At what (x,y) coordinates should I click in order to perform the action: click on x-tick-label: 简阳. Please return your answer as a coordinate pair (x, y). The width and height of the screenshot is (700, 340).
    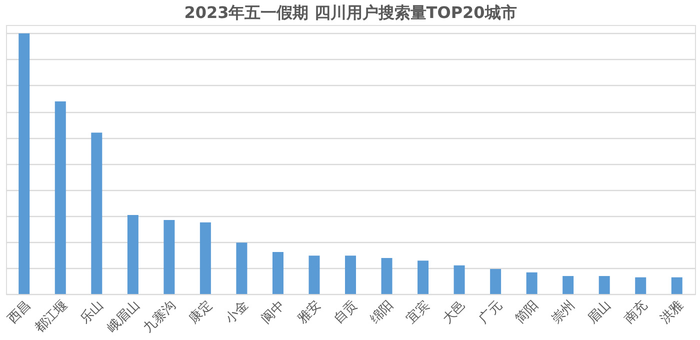
    Looking at the image, I should click on (527, 312).